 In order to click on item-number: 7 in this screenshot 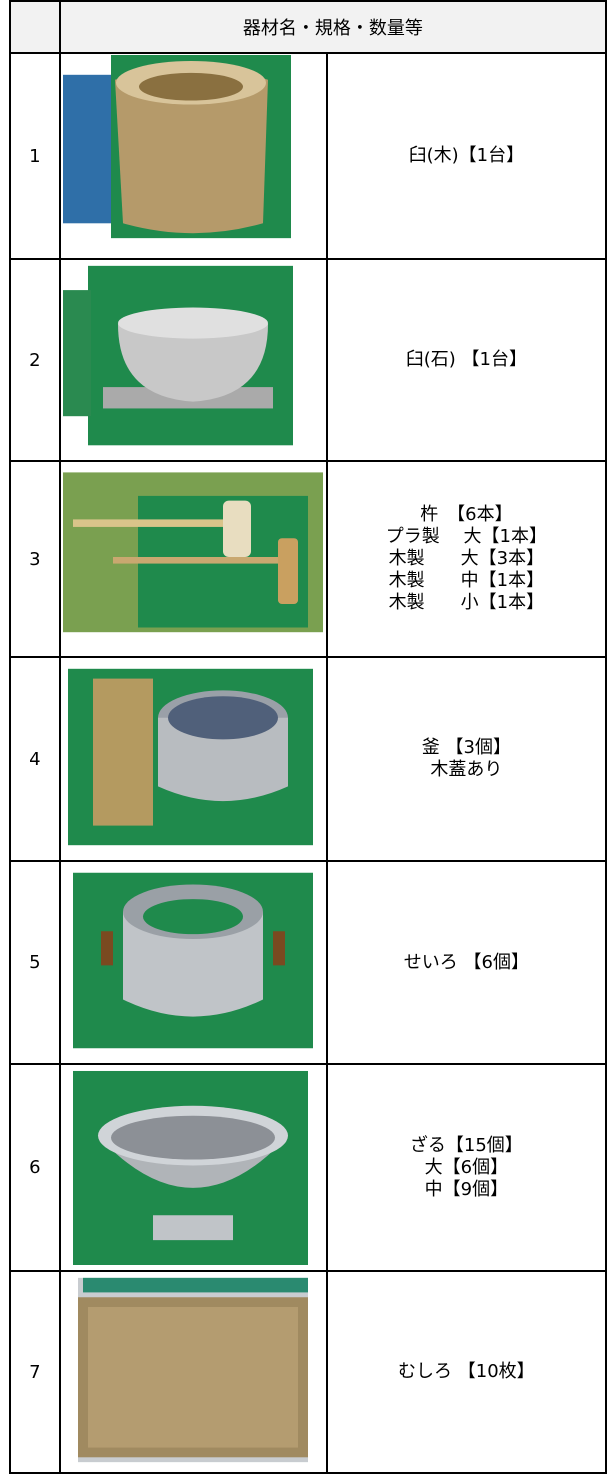, I will do `click(35, 1372)`.